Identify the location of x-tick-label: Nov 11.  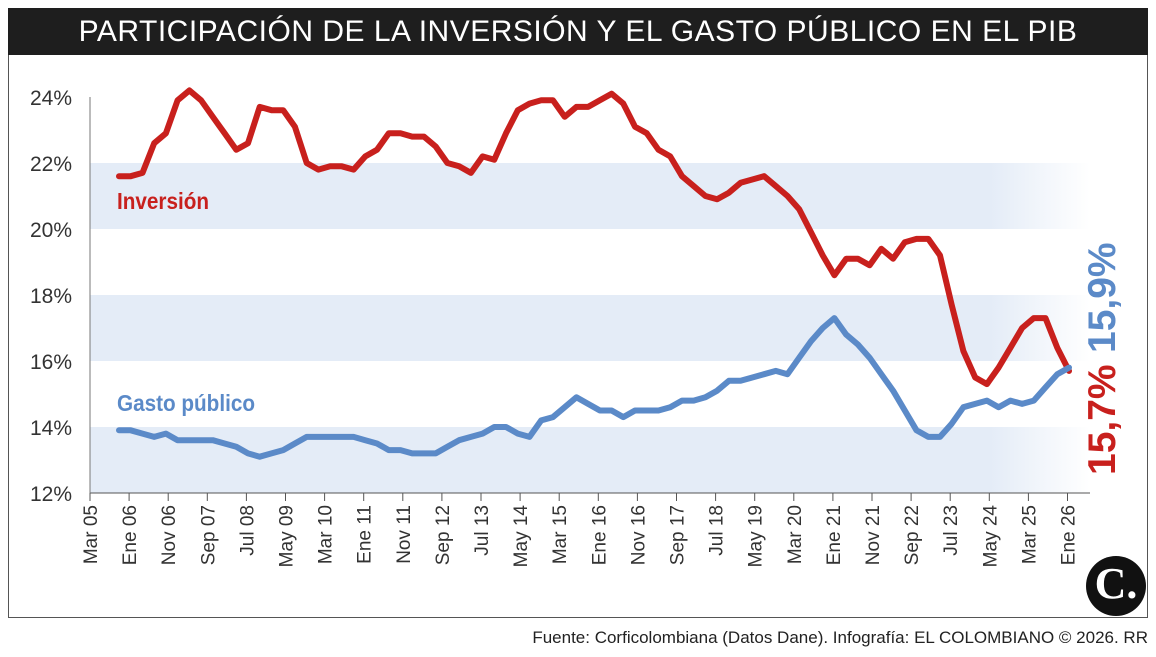
(404, 534).